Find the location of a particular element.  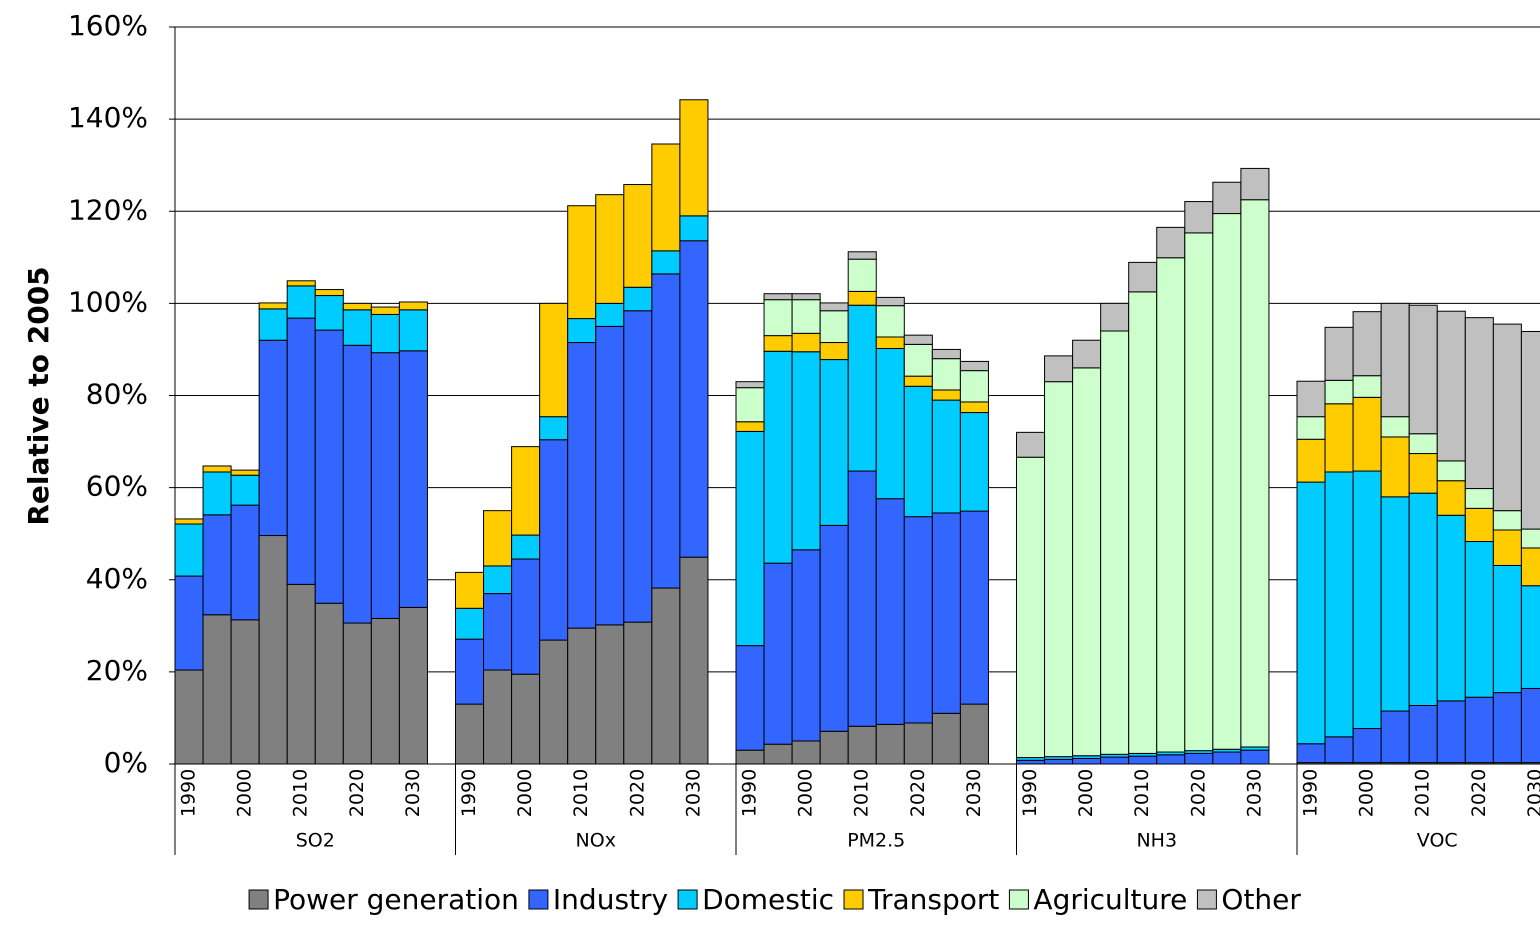

legend-label: Domestic is located at coordinates (768, 899).